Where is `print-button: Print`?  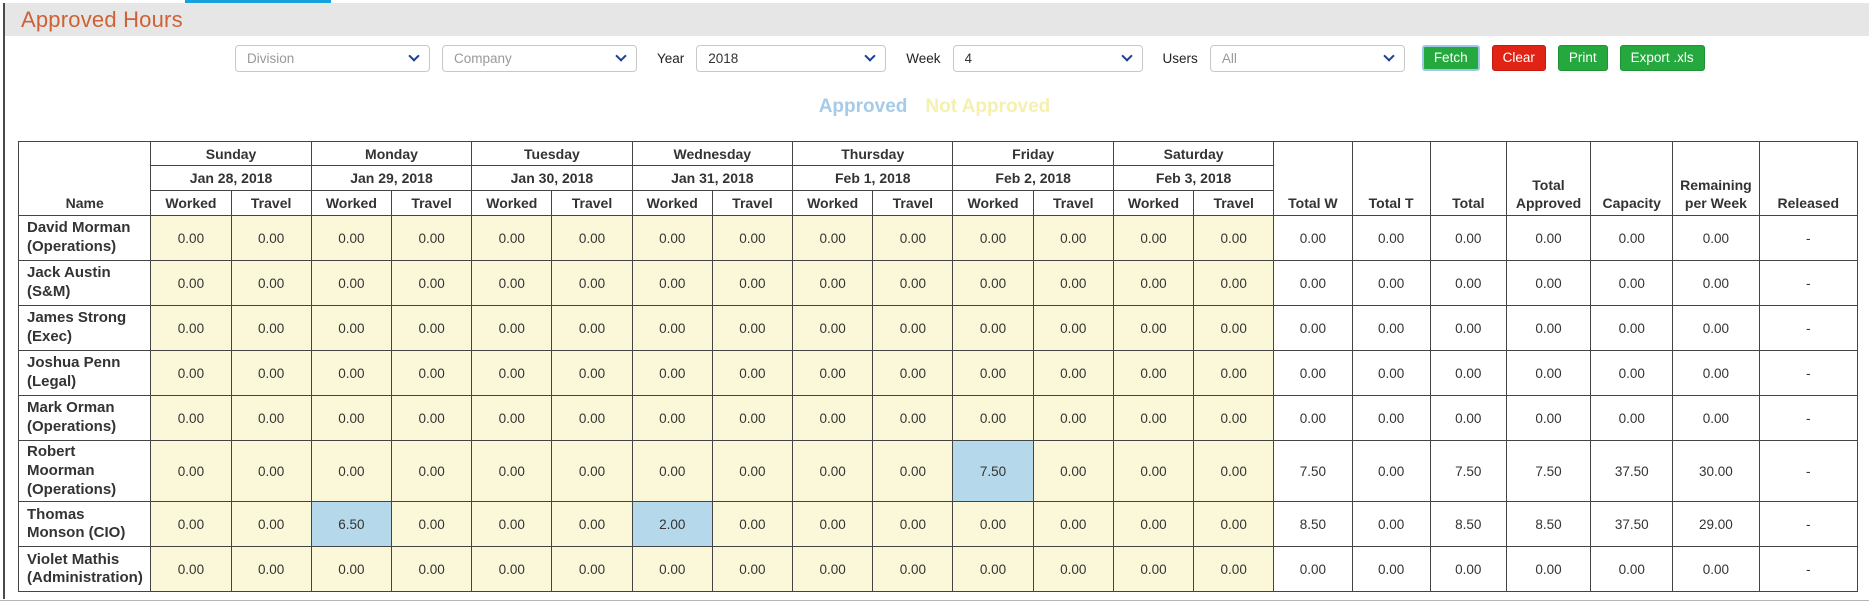 print-button: Print is located at coordinates (1582, 58).